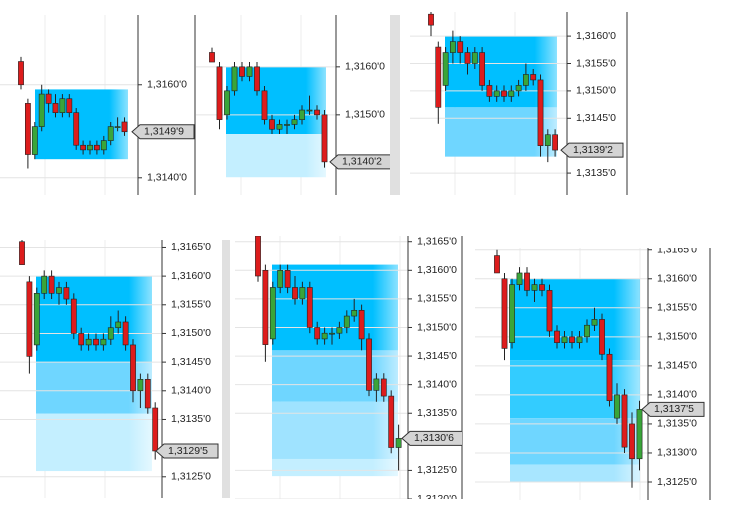 This screenshot has width=744, height=519. Describe the element at coordinates (97, 105) in the screenshot. I see `panel: 1,3140'0 1,3160'0 1,3149'9` at that location.